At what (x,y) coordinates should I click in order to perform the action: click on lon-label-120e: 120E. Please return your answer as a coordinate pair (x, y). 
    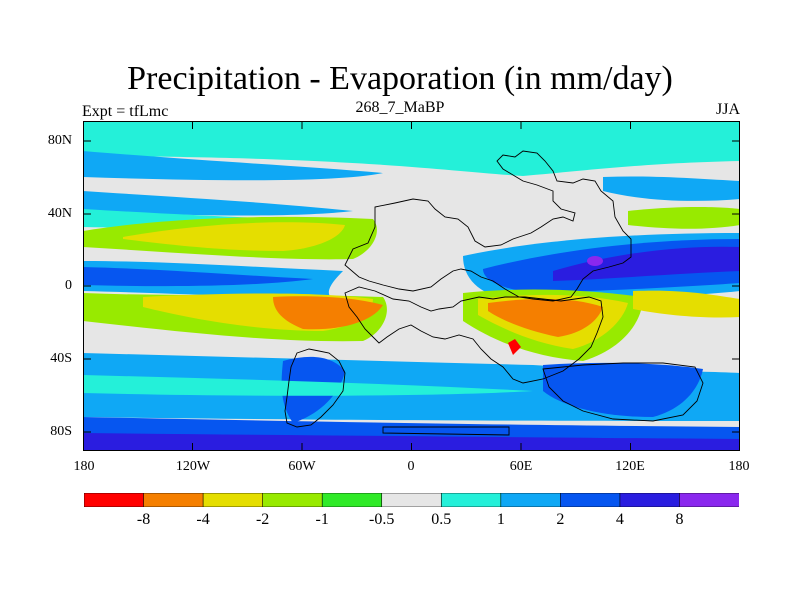
    Looking at the image, I should click on (630, 466).